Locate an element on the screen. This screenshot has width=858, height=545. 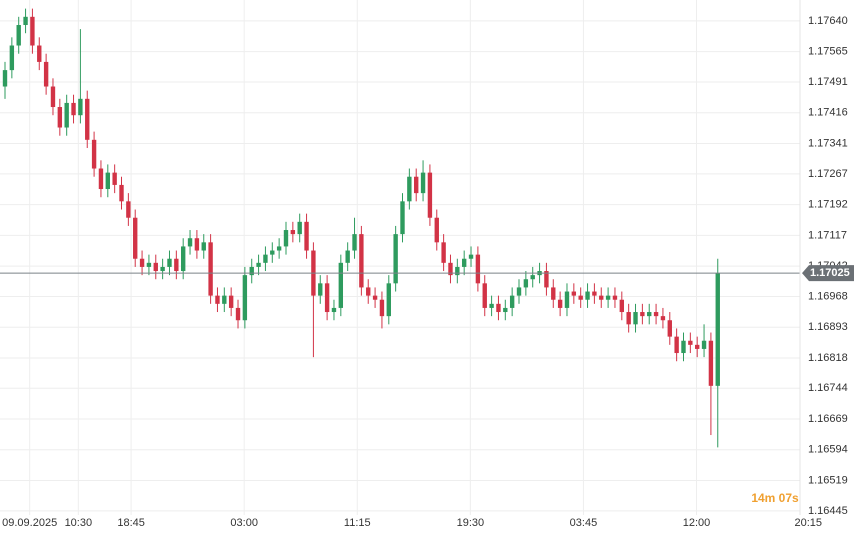
x-tick-label: 09.09.2025 is located at coordinates (29, 523).